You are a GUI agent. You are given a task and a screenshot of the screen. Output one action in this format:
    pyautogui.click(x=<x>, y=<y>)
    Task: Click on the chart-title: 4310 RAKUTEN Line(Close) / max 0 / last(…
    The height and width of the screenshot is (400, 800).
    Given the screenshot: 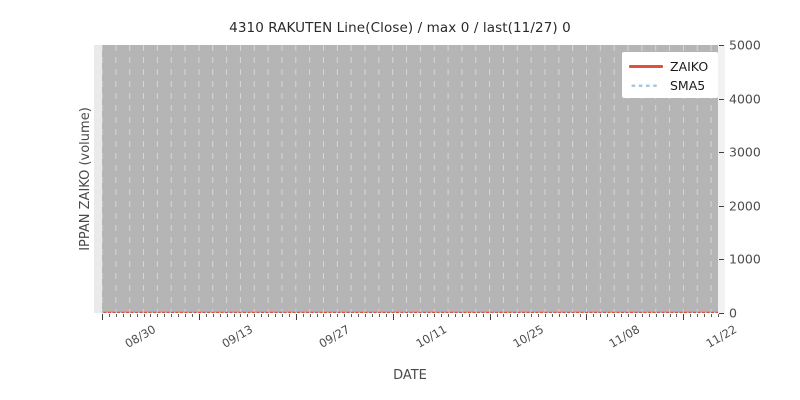 What is the action you would take?
    pyautogui.click(x=400, y=28)
    